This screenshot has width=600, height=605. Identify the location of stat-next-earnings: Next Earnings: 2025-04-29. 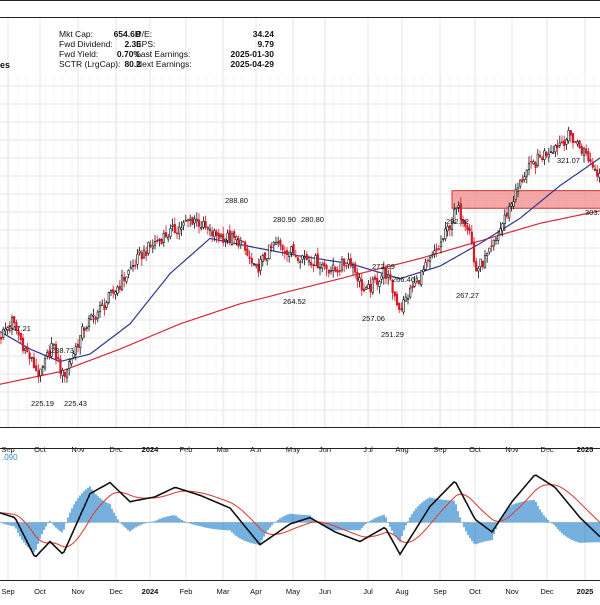
(205, 64).